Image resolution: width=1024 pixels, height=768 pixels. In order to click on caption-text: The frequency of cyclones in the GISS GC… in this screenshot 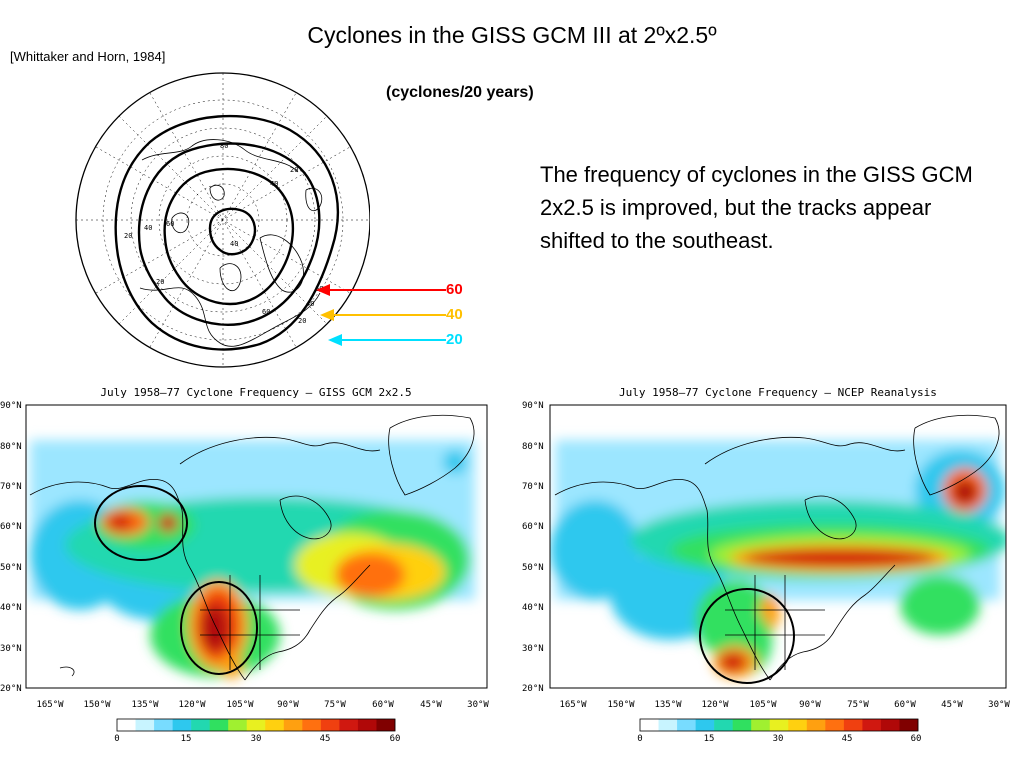, I will do `click(756, 207)`.